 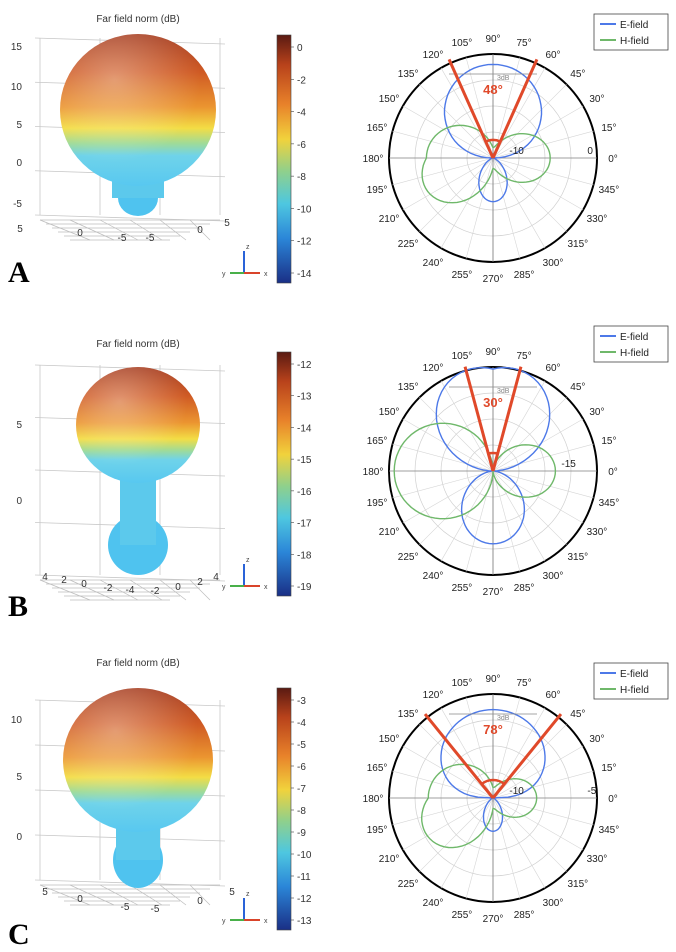 I want to click on angle-label: 345°, so click(x=609, y=503).